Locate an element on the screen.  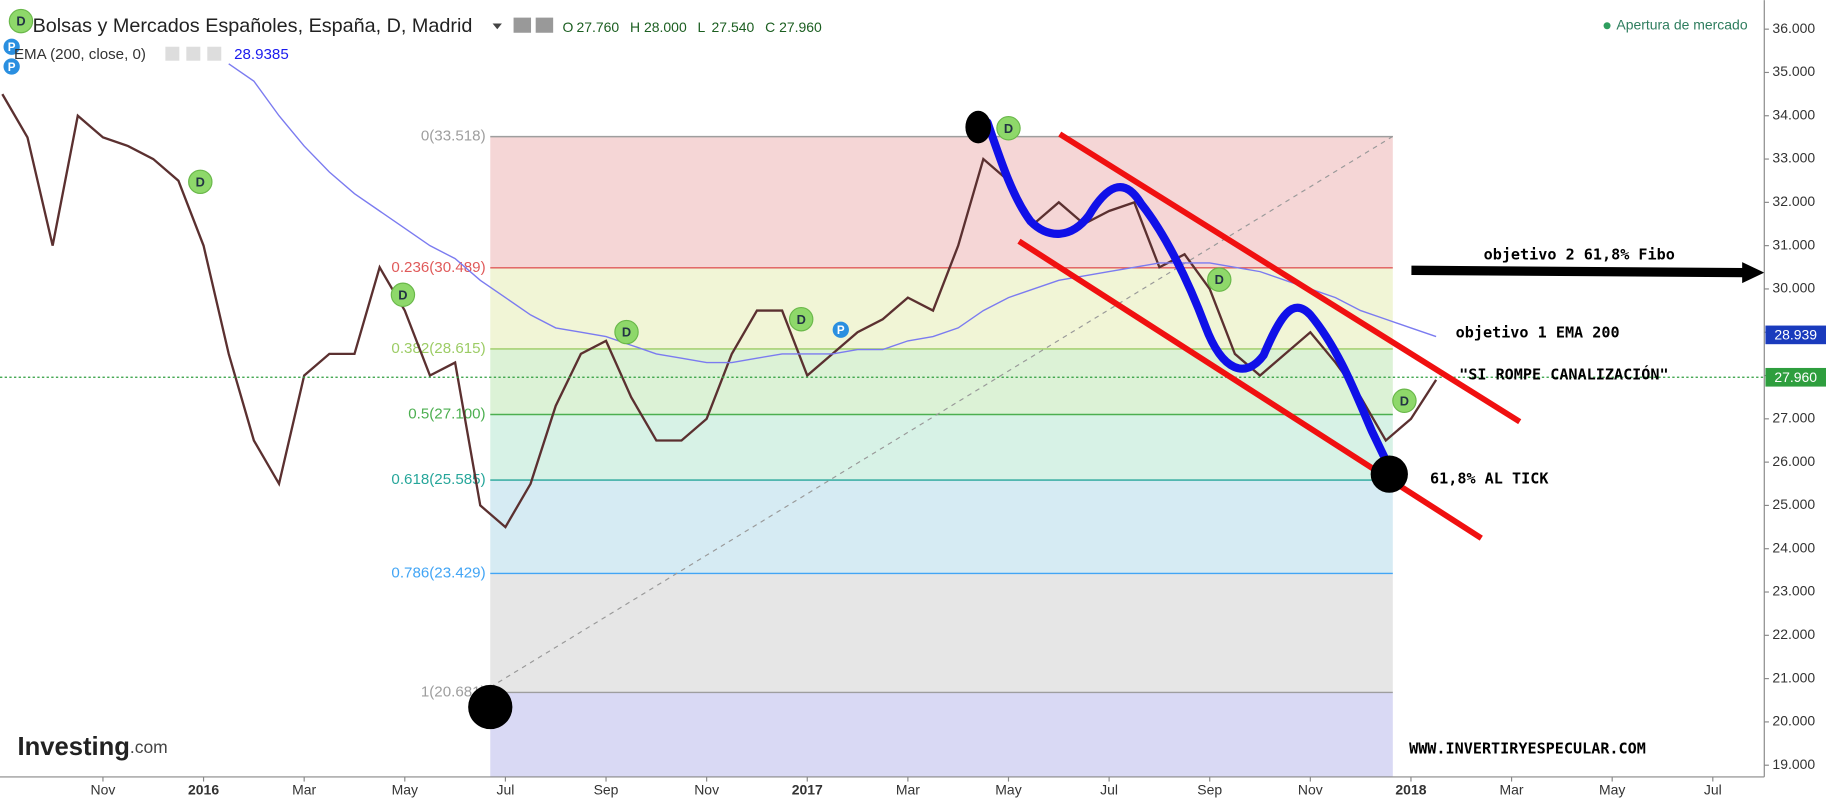
axis-panel is located at coordinates (1795, 402).